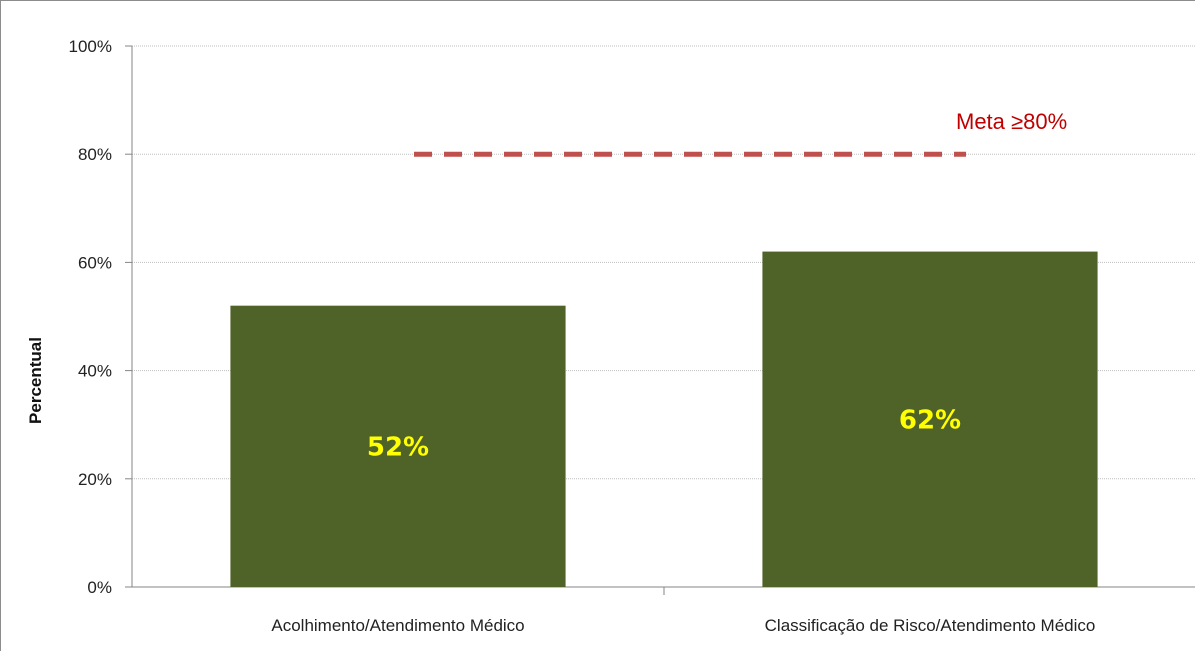 This screenshot has height=652, width=1195. Describe the element at coordinates (95, 479) in the screenshot. I see `y-tick-label: 20%` at that location.